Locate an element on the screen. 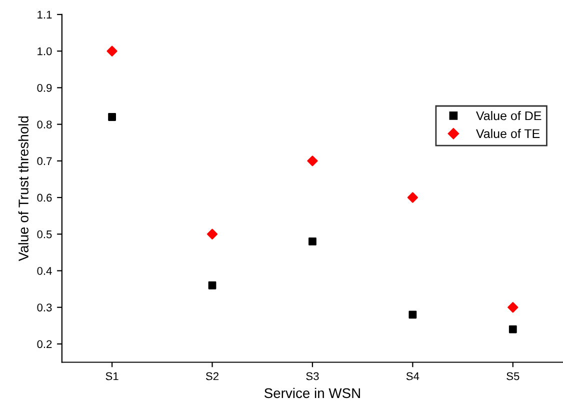 Image resolution: width=563 pixels, height=414 pixels. x-tick-label: S4 is located at coordinates (413, 376).